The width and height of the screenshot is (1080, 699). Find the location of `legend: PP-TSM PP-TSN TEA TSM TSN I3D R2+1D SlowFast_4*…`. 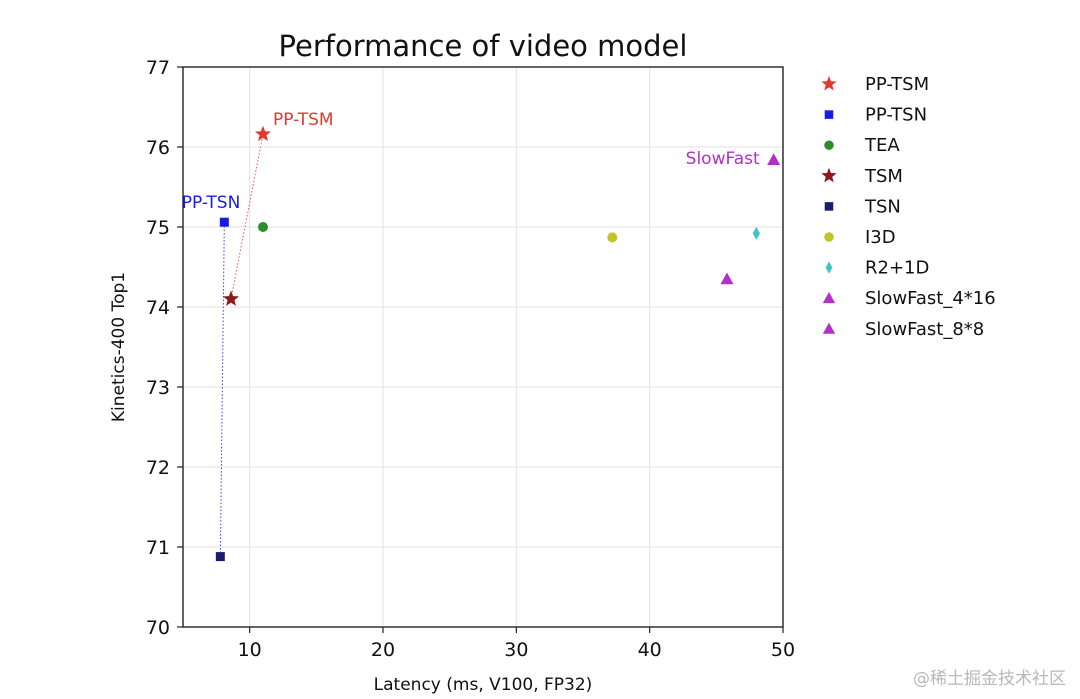

legend: PP-TSM PP-TSN TEA TSM TSN I3D R2+1D SlowFast_4*… is located at coordinates (908, 207).